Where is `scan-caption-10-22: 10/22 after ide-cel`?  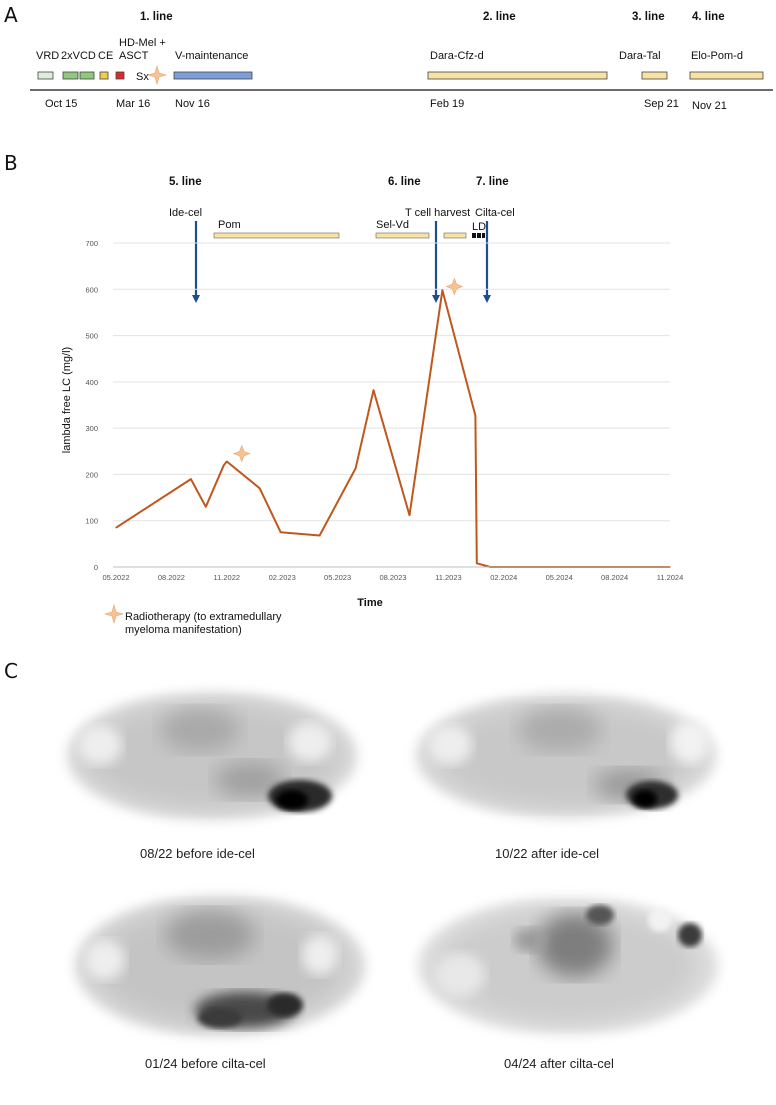
scan-caption-10-22: 10/22 after ide-cel is located at coordinates (547, 853).